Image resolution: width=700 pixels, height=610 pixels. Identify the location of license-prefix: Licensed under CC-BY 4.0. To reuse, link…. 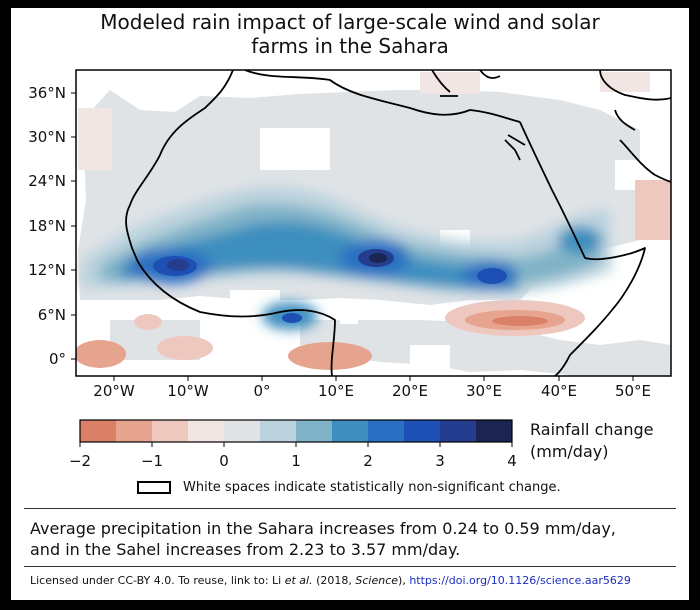
(157, 580).